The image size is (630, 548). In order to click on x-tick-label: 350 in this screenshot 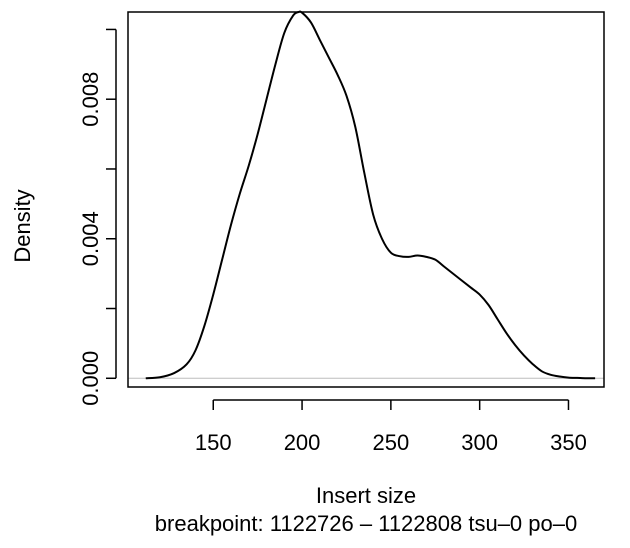, I will do `click(568, 442)`.